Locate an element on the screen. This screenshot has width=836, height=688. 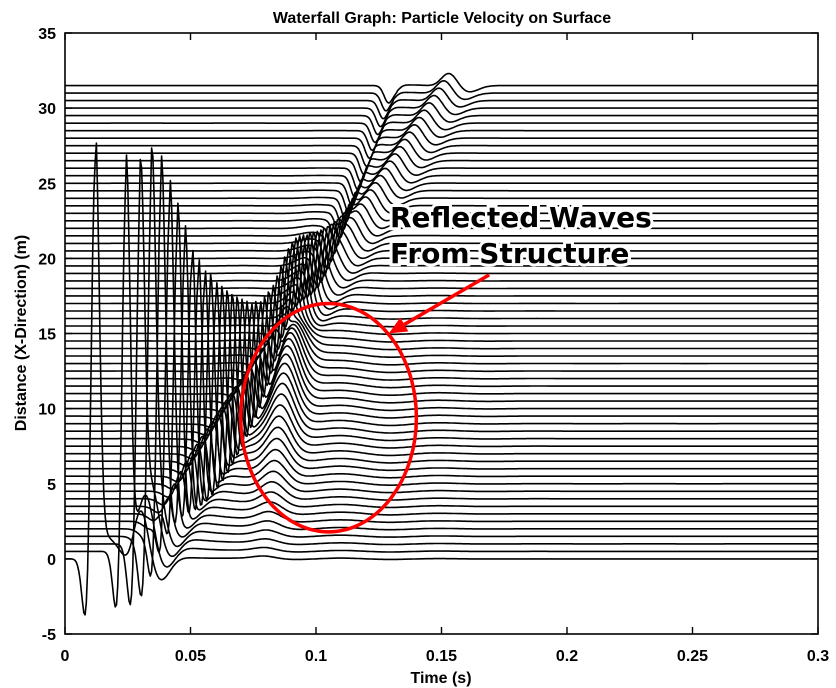
y-axis-label: Distance (X-Direction) (m) is located at coordinates (21, 333).